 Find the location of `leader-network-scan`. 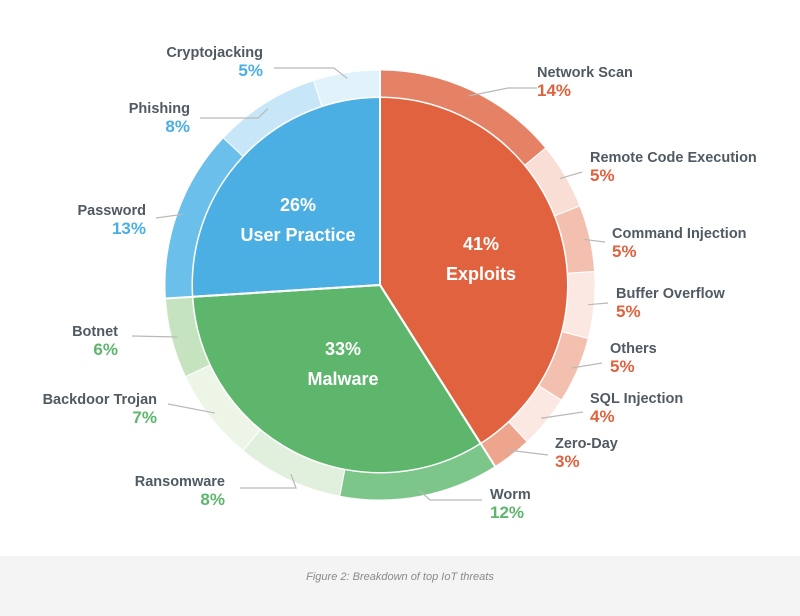

leader-network-scan is located at coordinates (502, 92).